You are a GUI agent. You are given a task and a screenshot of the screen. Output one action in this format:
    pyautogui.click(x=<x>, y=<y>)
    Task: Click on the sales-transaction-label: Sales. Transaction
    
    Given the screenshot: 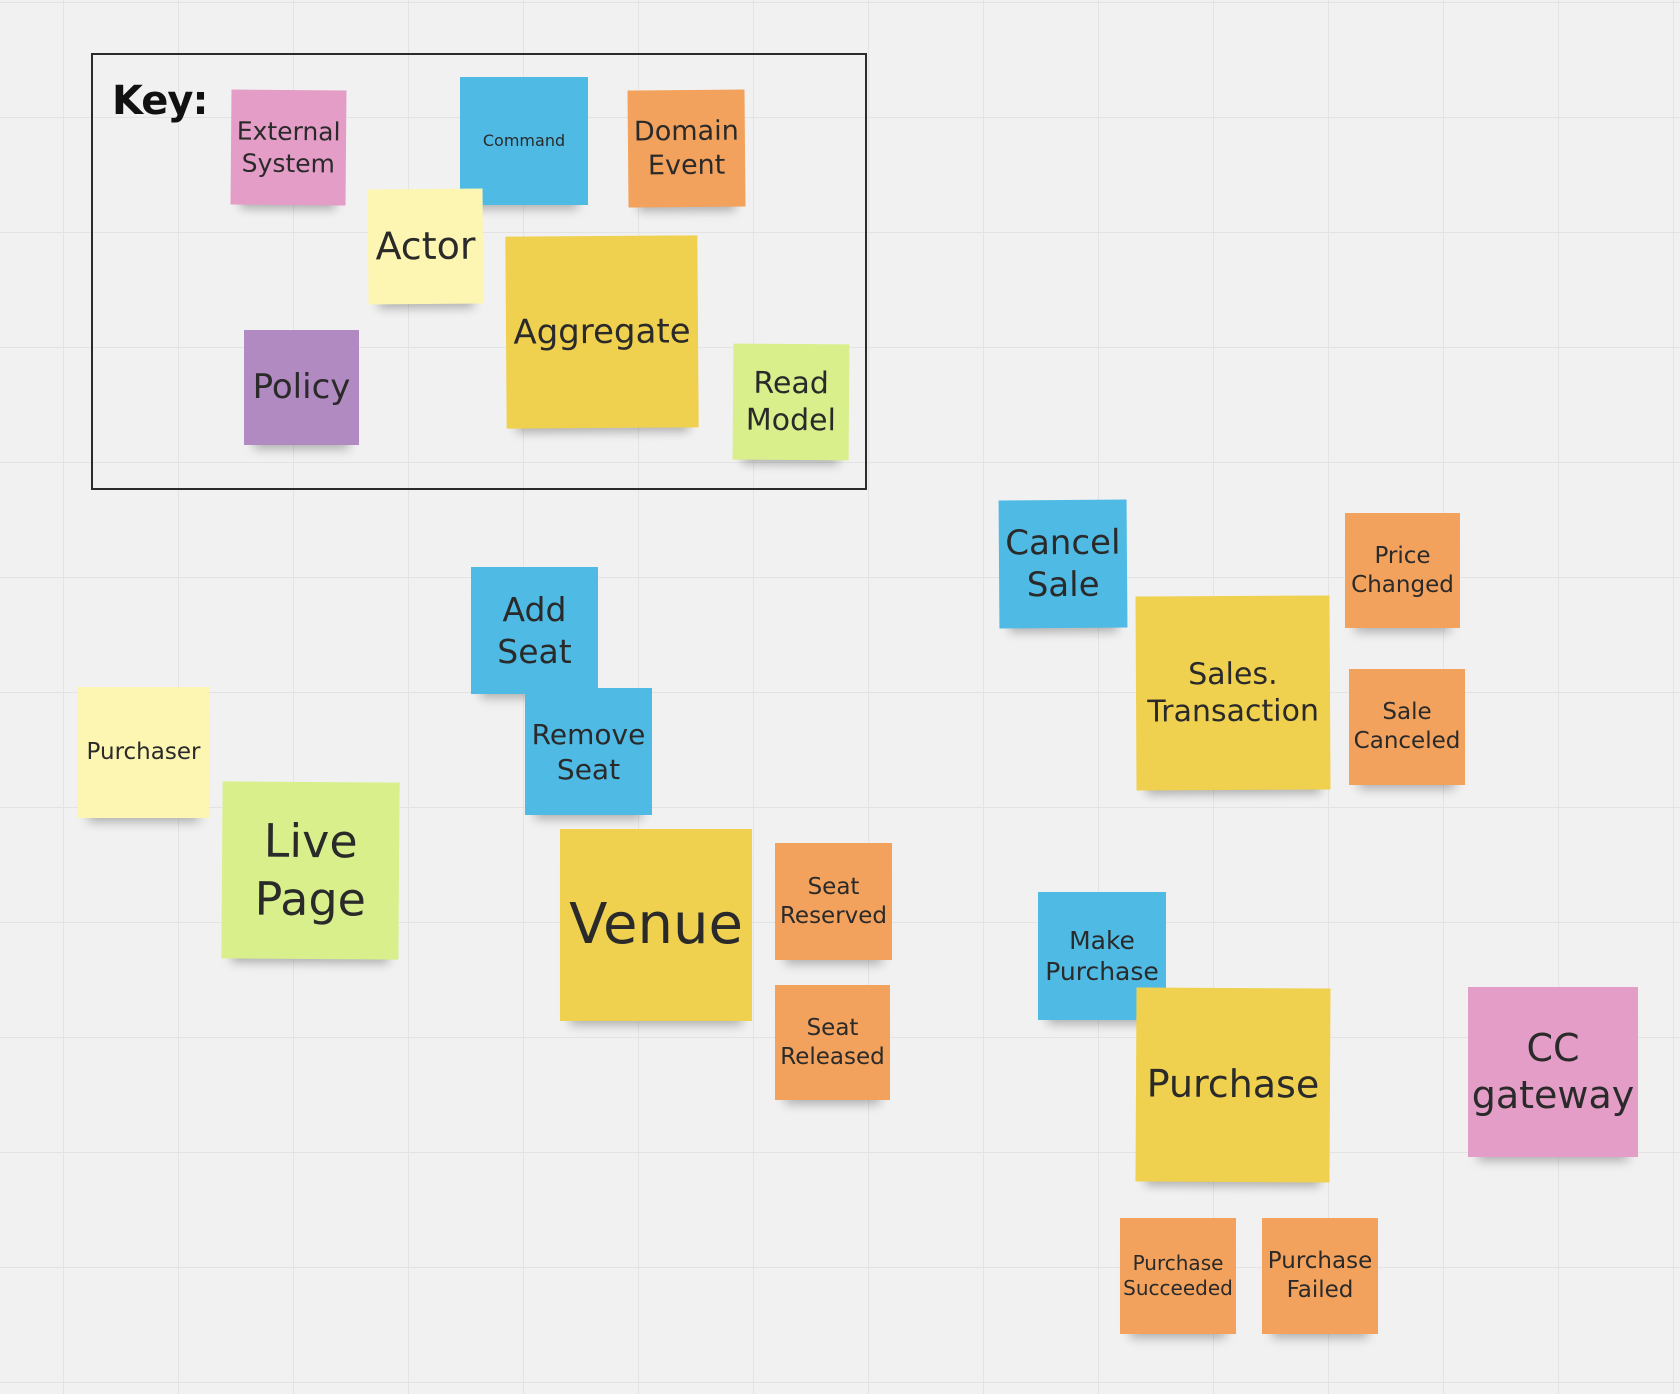 What is the action you would take?
    pyautogui.click(x=1233, y=693)
    